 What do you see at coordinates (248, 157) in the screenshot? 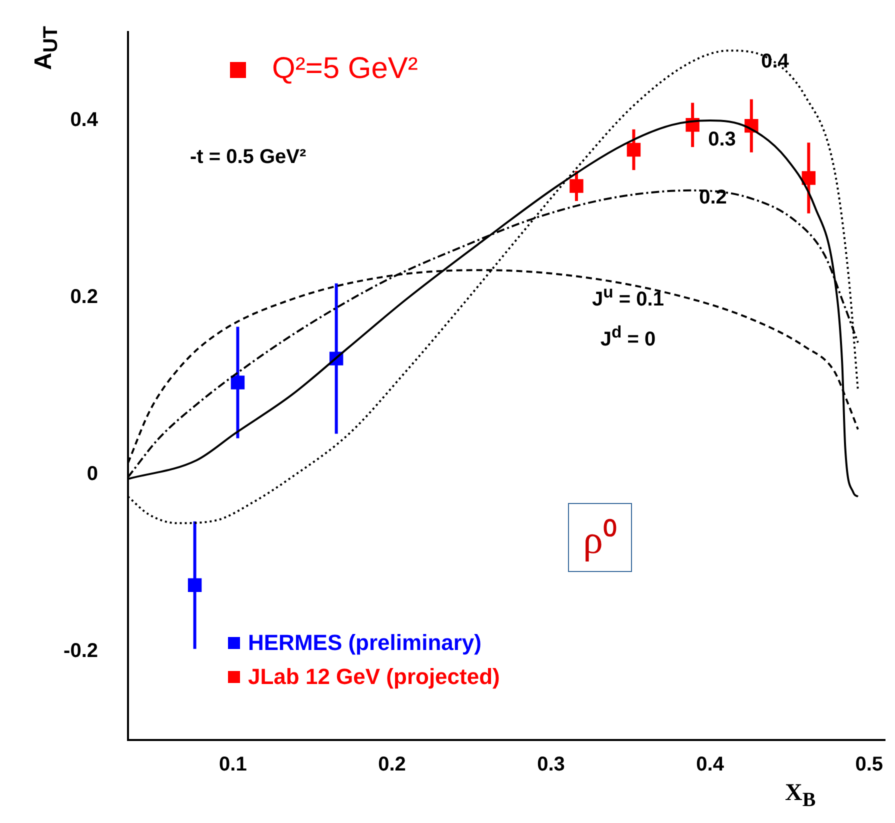
I see `annotation: -t = 0.5 GeV²` at bounding box center [248, 157].